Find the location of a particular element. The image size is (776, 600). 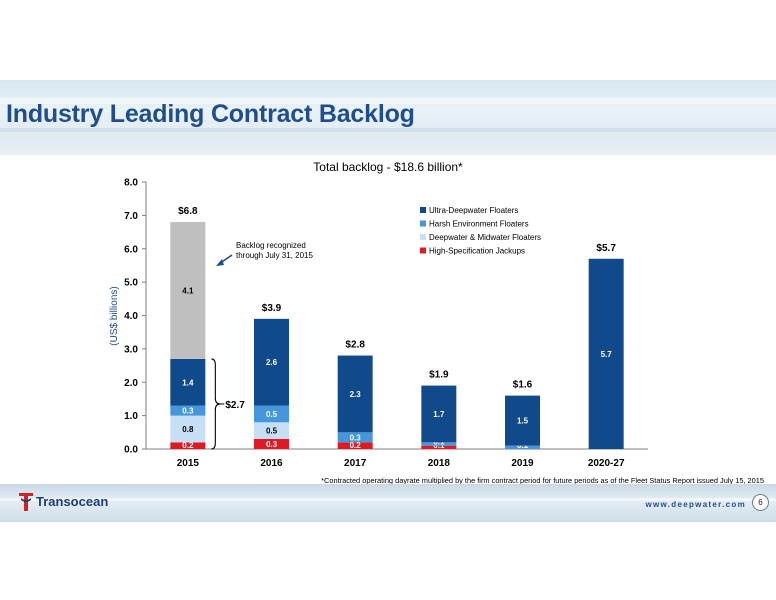

legend-label: Deepwater & Midwater Floaters is located at coordinates (485, 237).